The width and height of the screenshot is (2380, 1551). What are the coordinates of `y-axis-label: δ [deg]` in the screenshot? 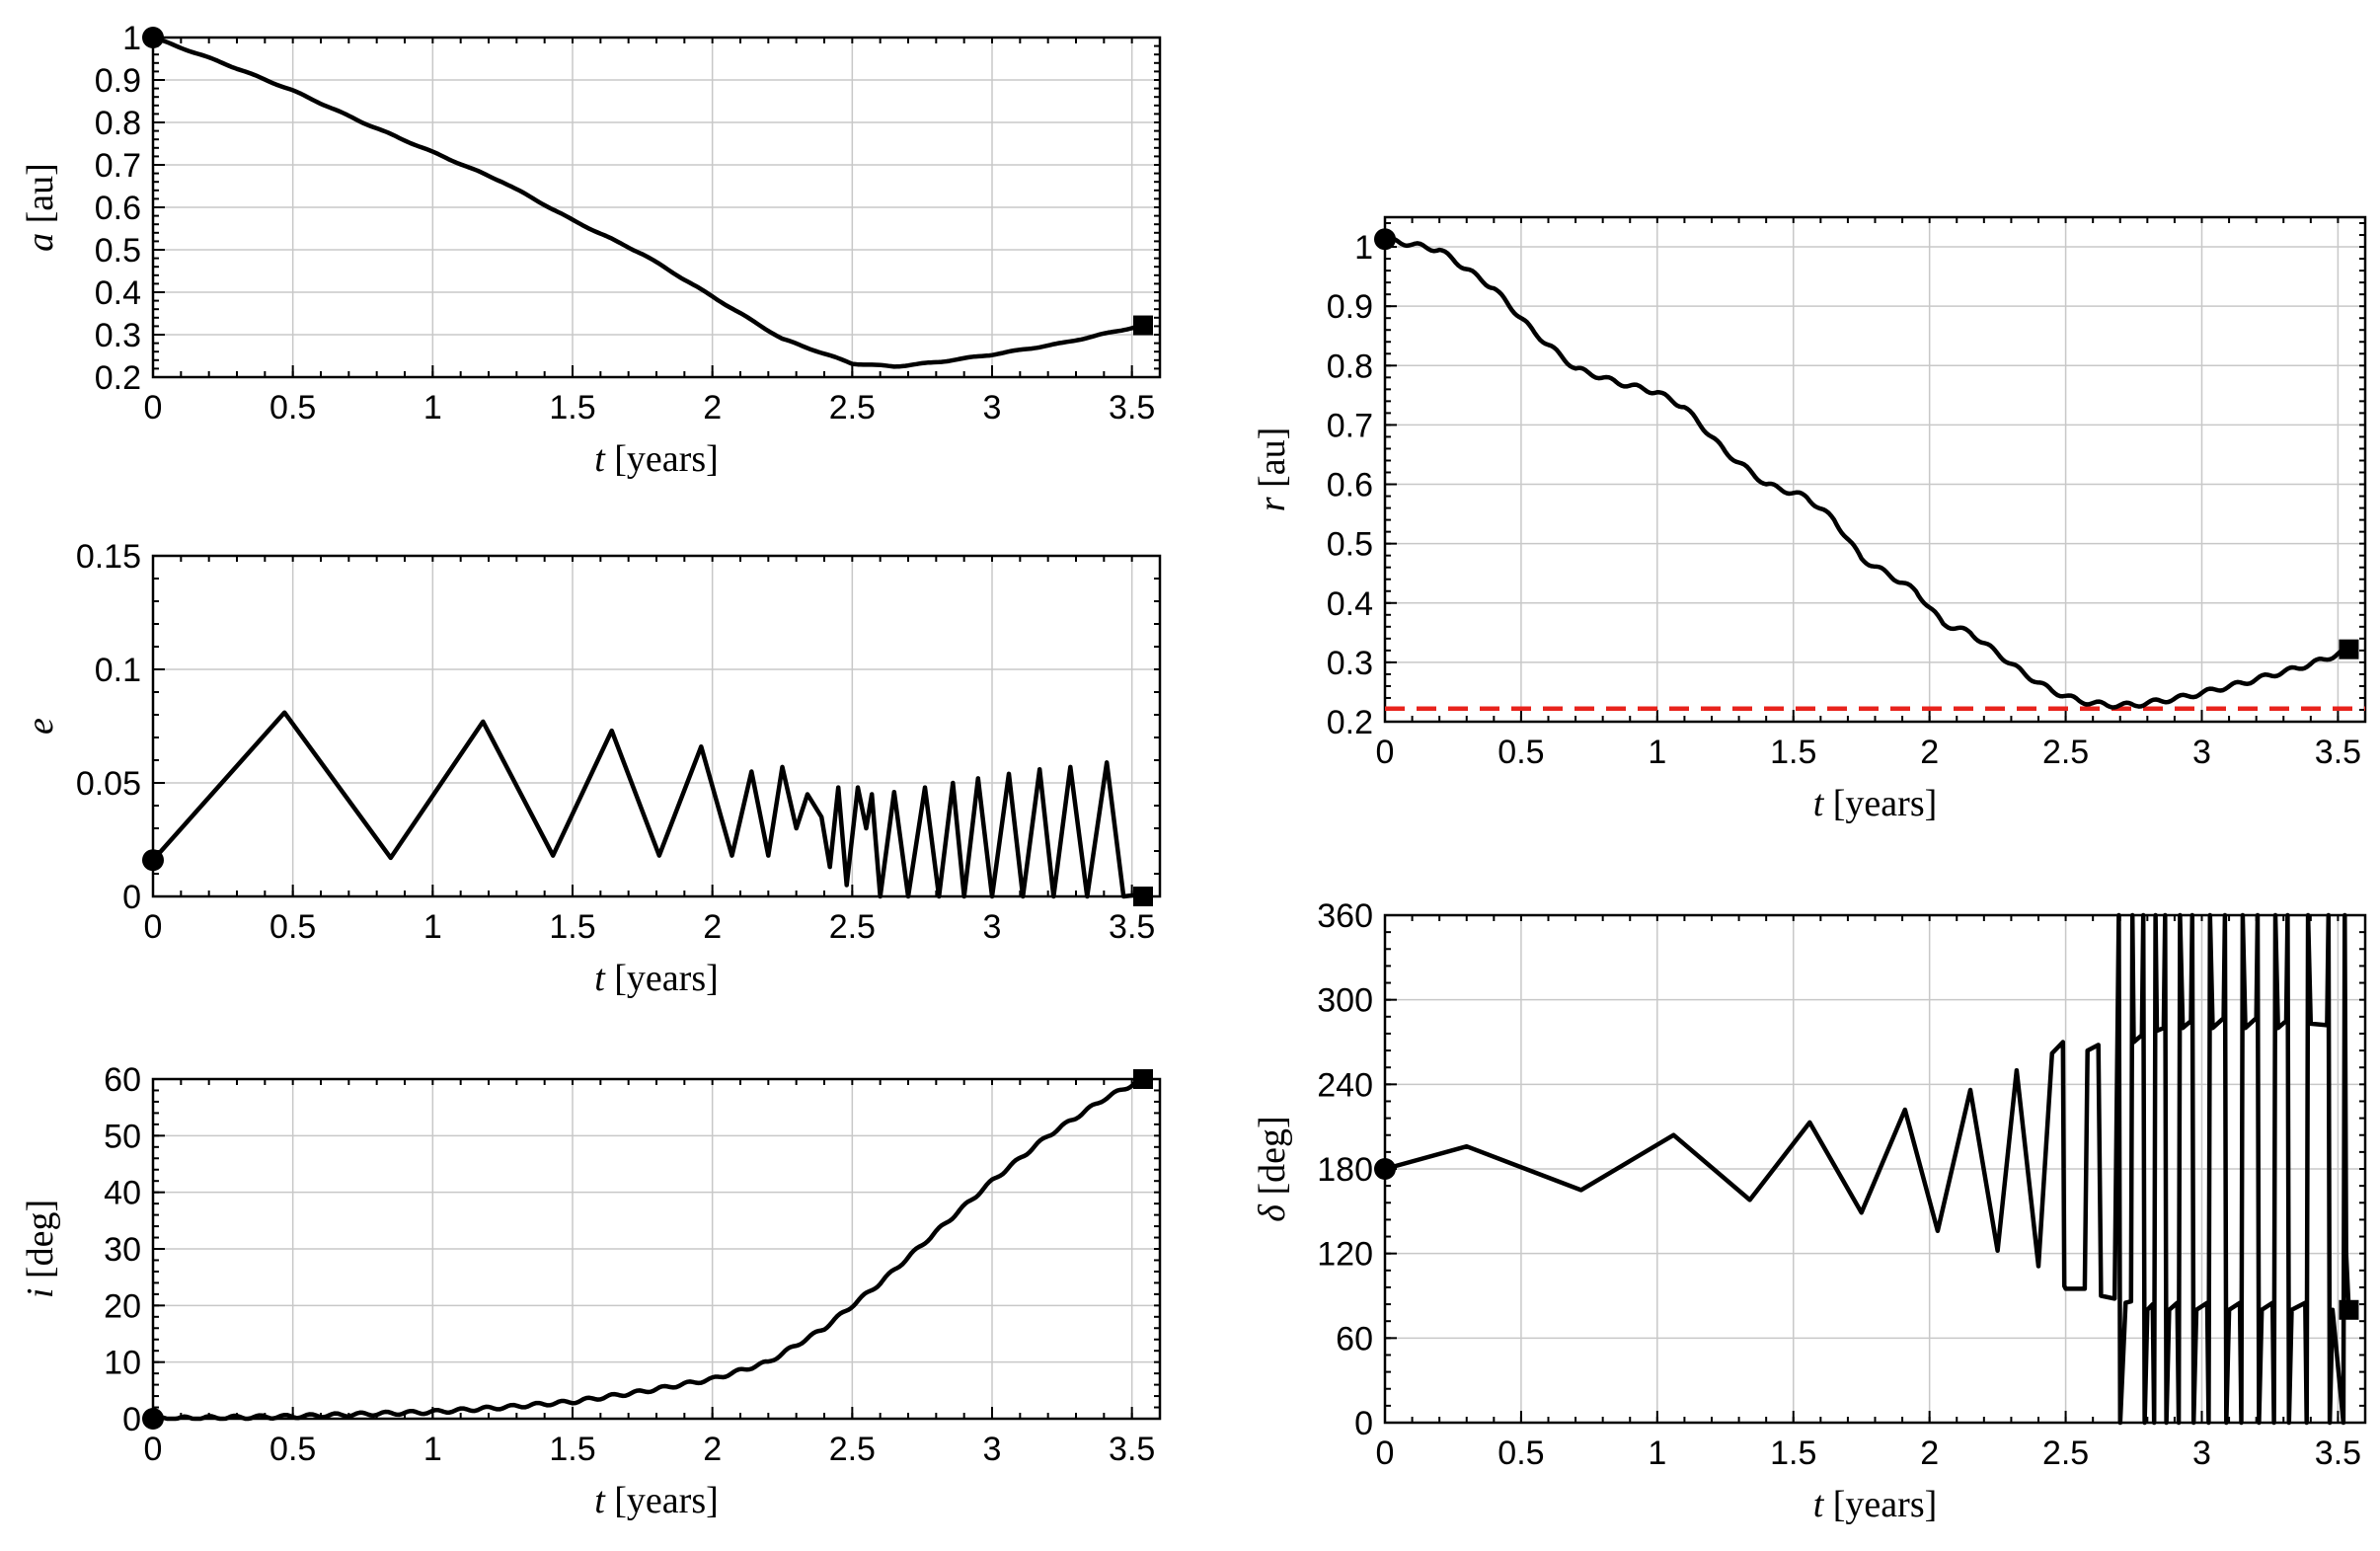 It's located at (1272, 1168).